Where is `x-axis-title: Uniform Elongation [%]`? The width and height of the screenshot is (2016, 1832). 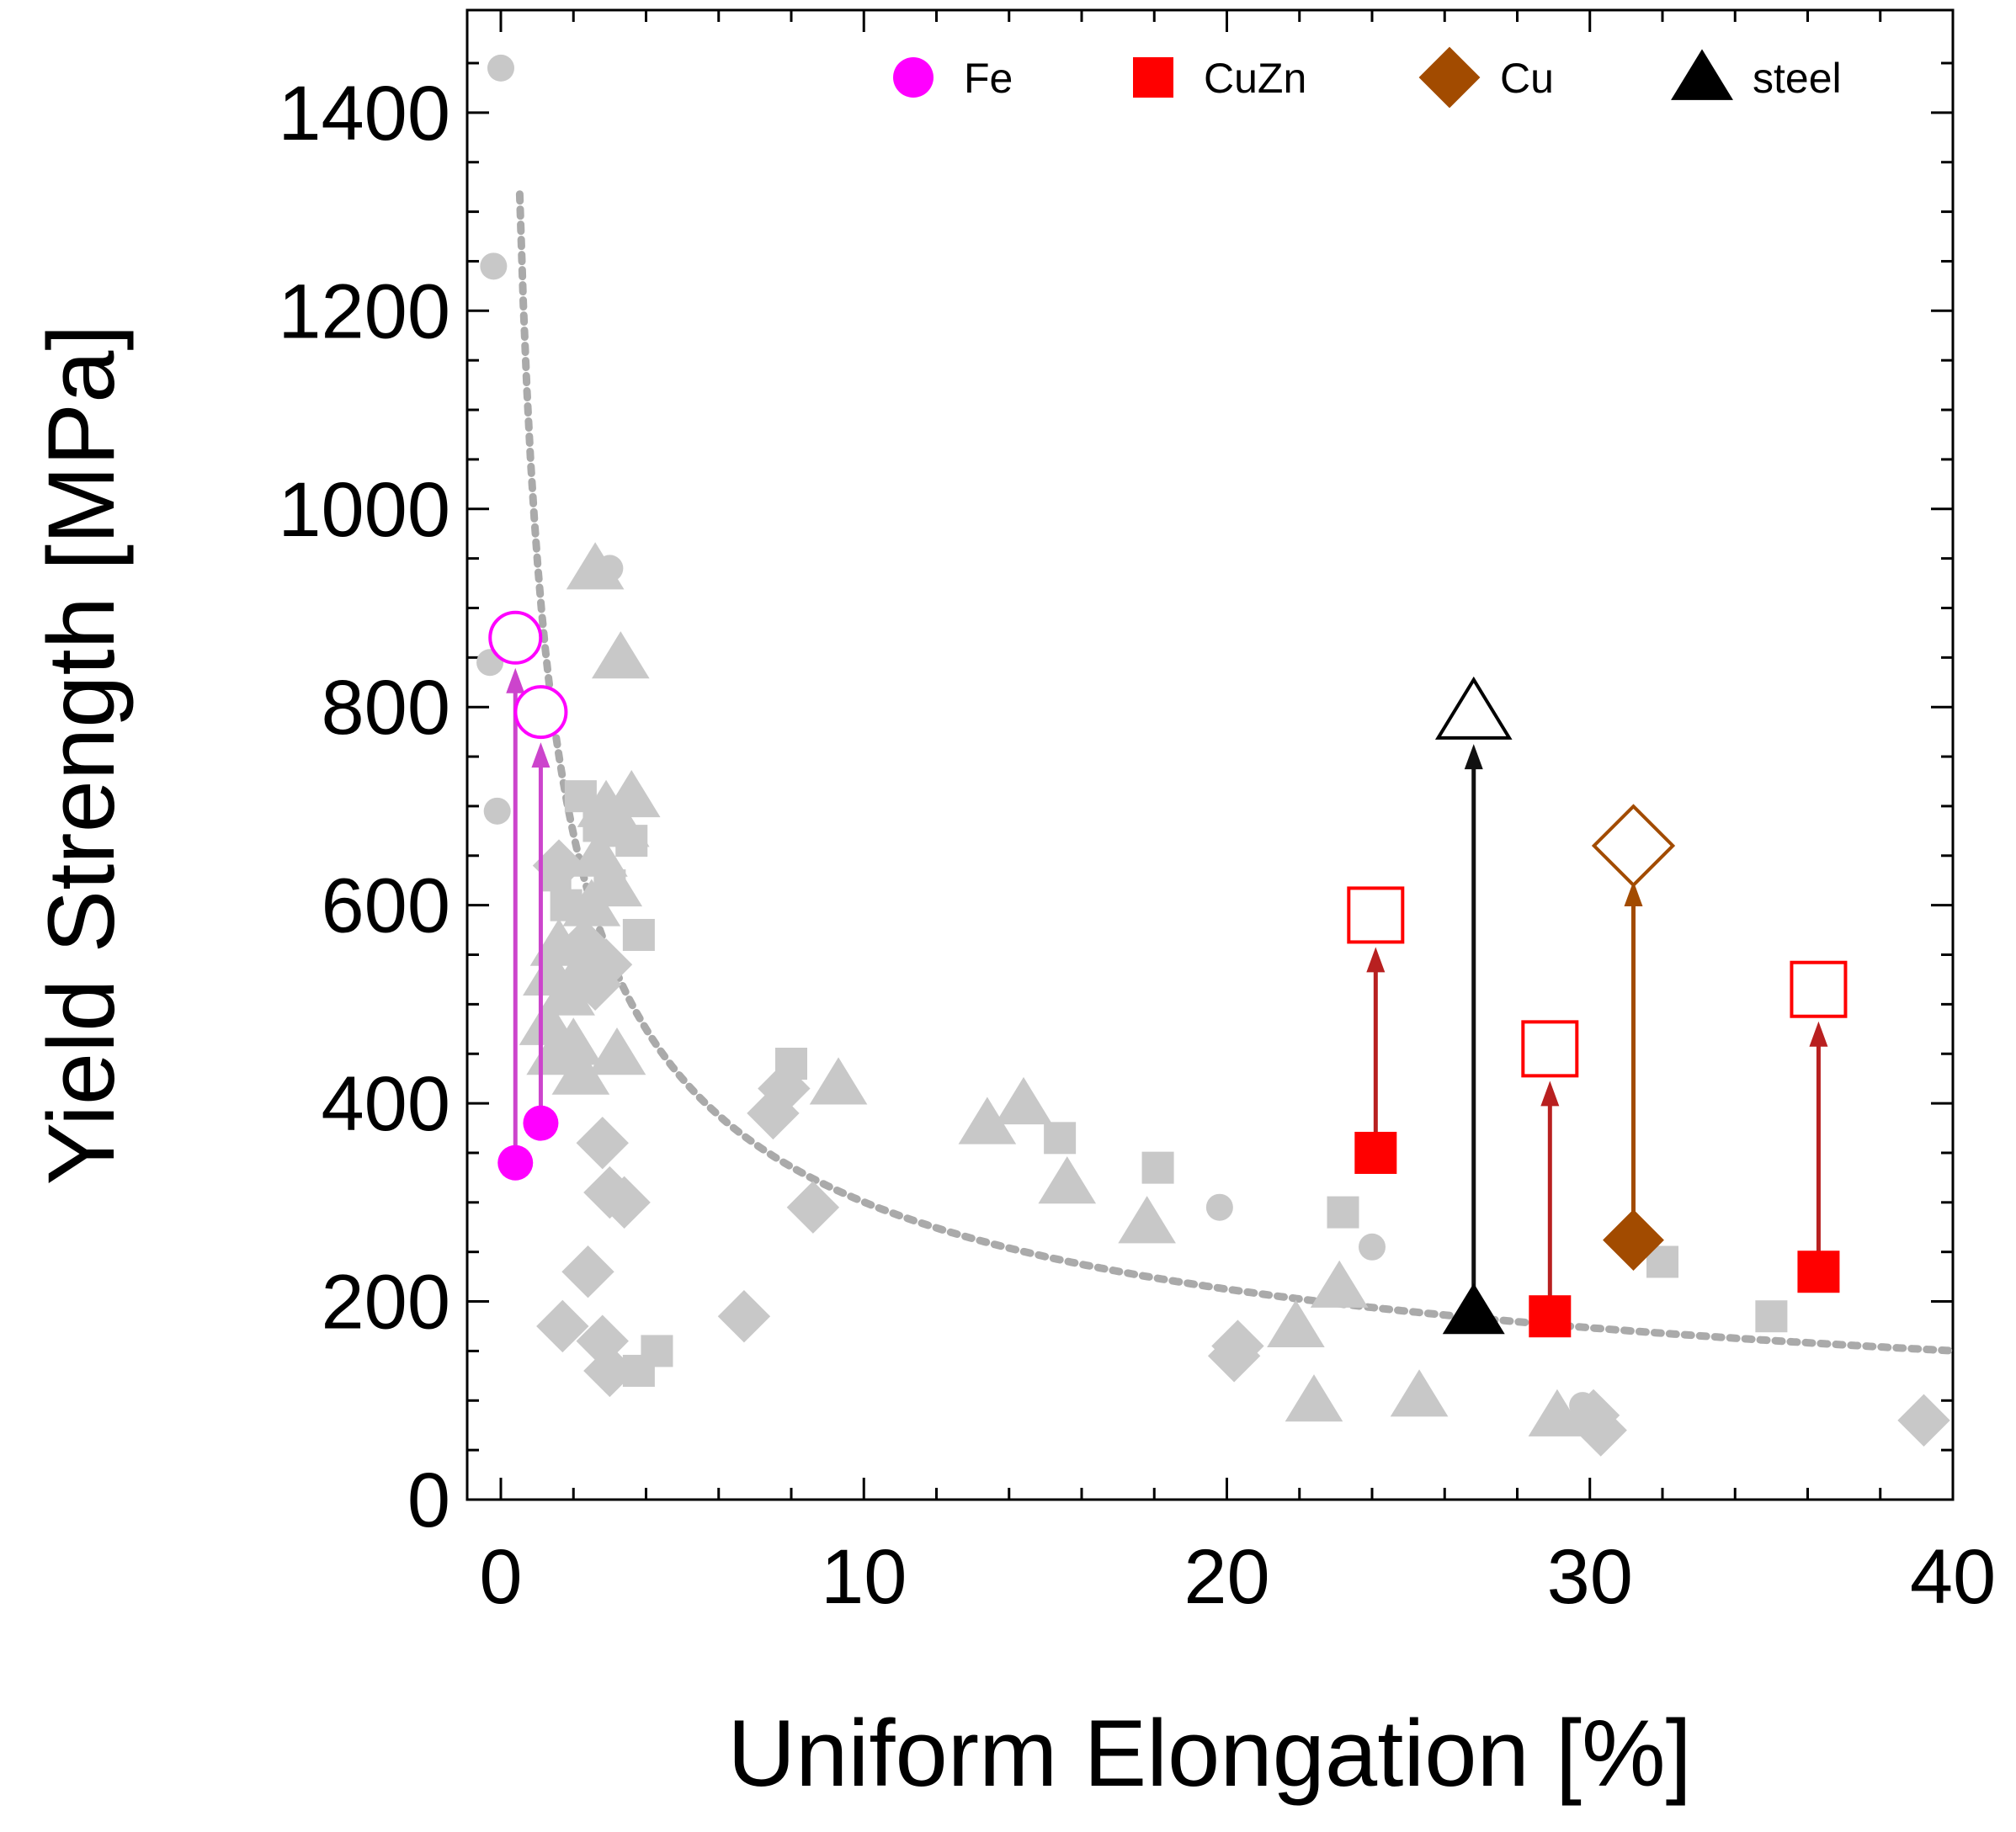
x-axis-title: Uniform Elongation [%] is located at coordinates (1209, 1754).